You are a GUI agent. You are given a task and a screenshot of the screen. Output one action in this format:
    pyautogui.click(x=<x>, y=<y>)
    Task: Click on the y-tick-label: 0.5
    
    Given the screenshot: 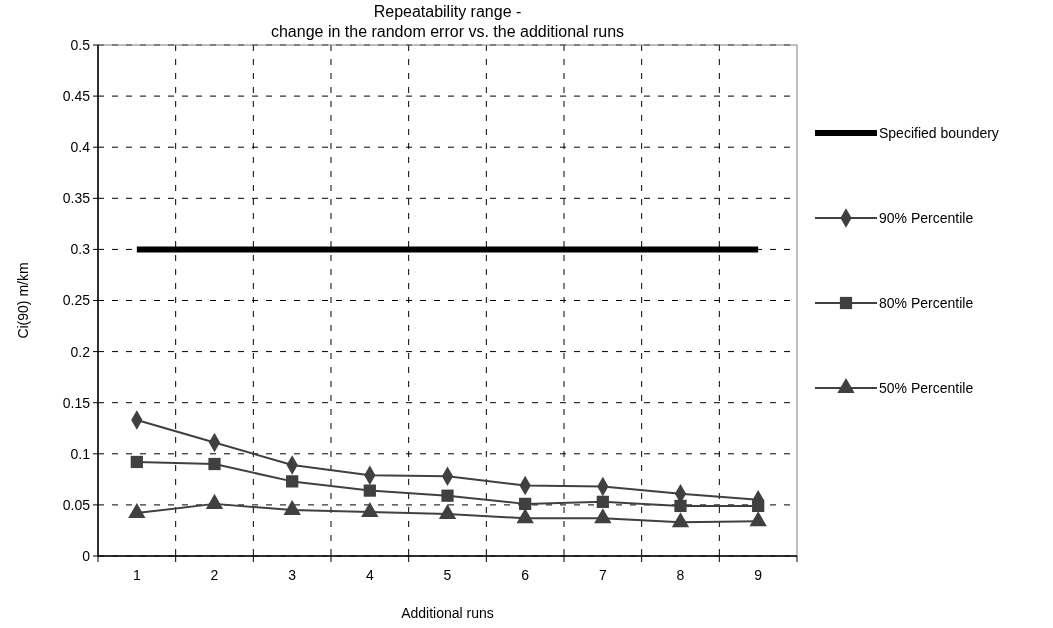 What is the action you would take?
    pyautogui.click(x=80, y=44)
    